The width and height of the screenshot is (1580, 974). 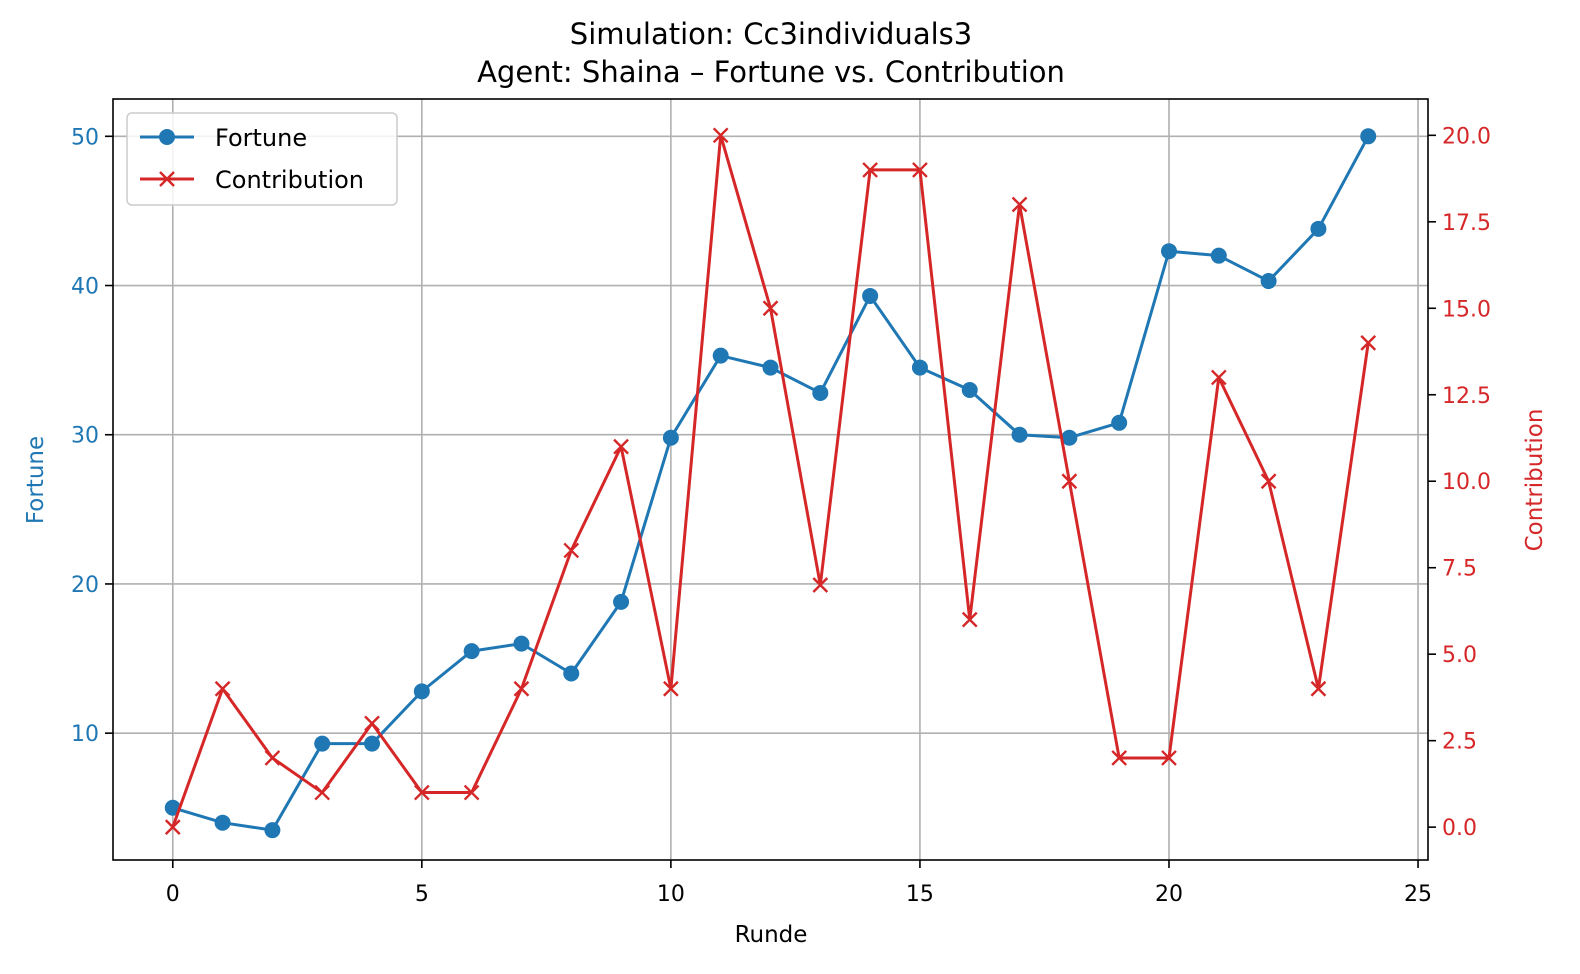 I want to click on y-right-tick-label: 15.0, so click(x=1466, y=309).